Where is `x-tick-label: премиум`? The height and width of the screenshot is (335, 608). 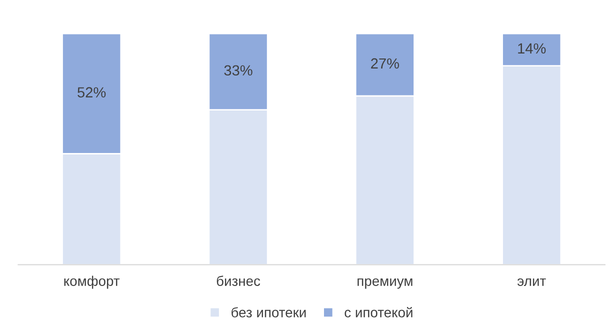 x-tick-label: премиум is located at coordinates (385, 283).